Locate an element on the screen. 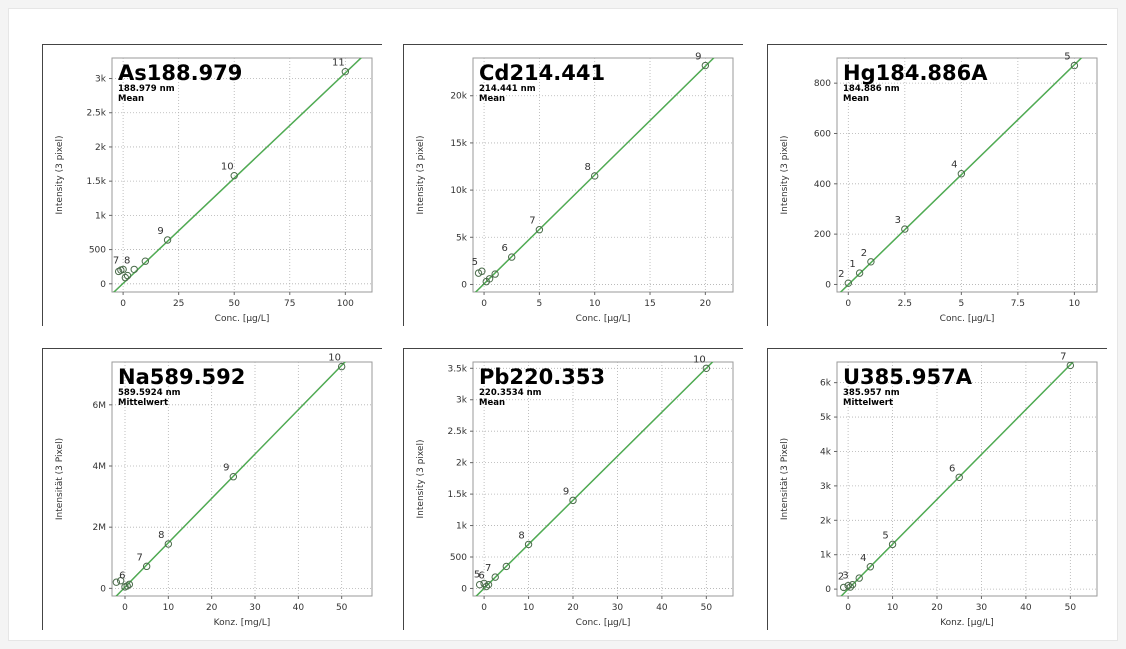  x-axis-label: Konz. [µg/L] is located at coordinates (967, 623).